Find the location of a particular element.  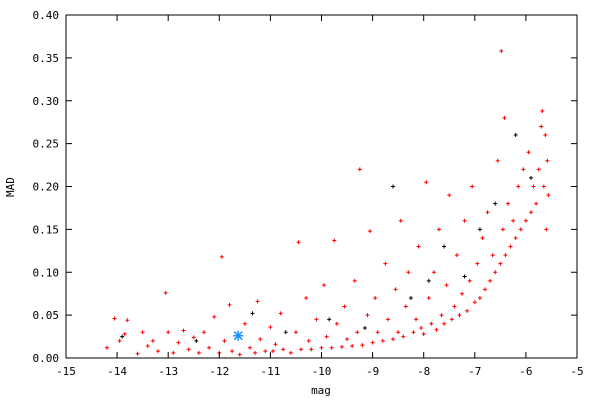

y-tick-label: 0.25 is located at coordinates (46, 144).